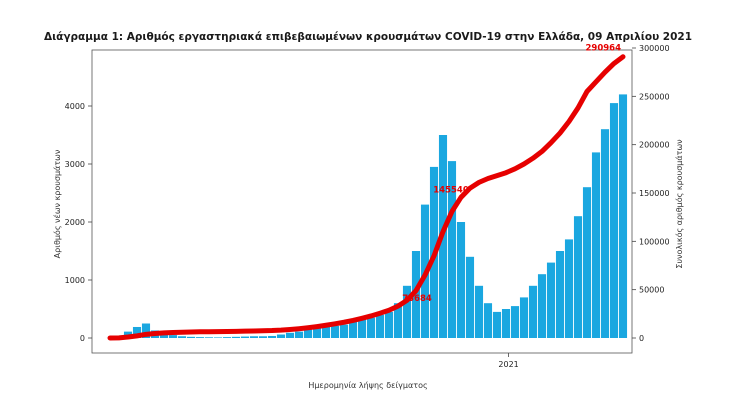  Describe the element at coordinates (651, 290) in the screenshot. I see `right-tick-label-50000: 50000` at that location.